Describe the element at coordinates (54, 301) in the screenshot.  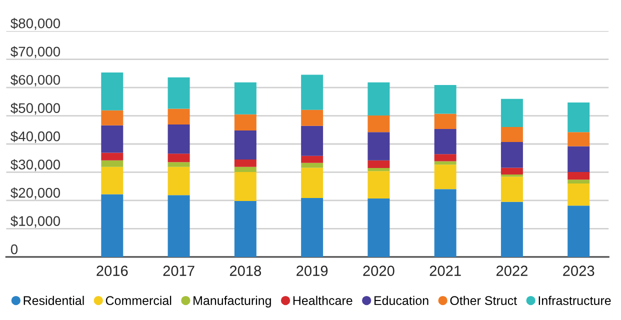
I see `legend-label: Residential` at that location.